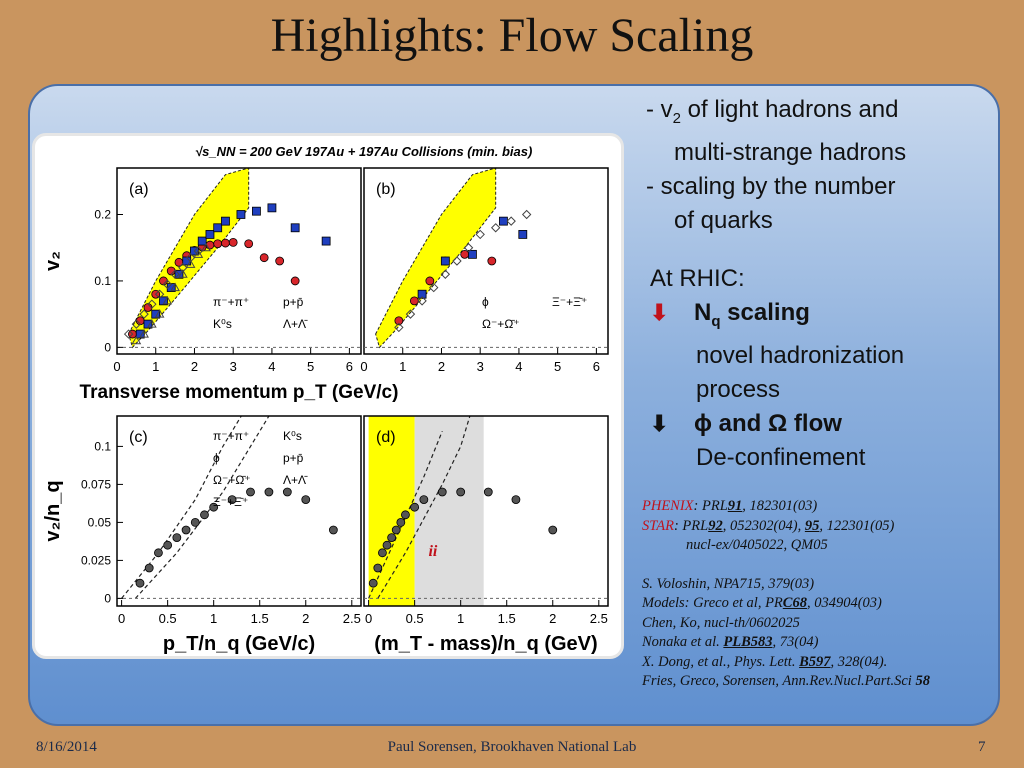 Image resolution: width=1024 pixels, height=768 pixels. Describe the element at coordinates (96, 560) in the screenshot. I see `y-tick-label: 0.025` at that location.